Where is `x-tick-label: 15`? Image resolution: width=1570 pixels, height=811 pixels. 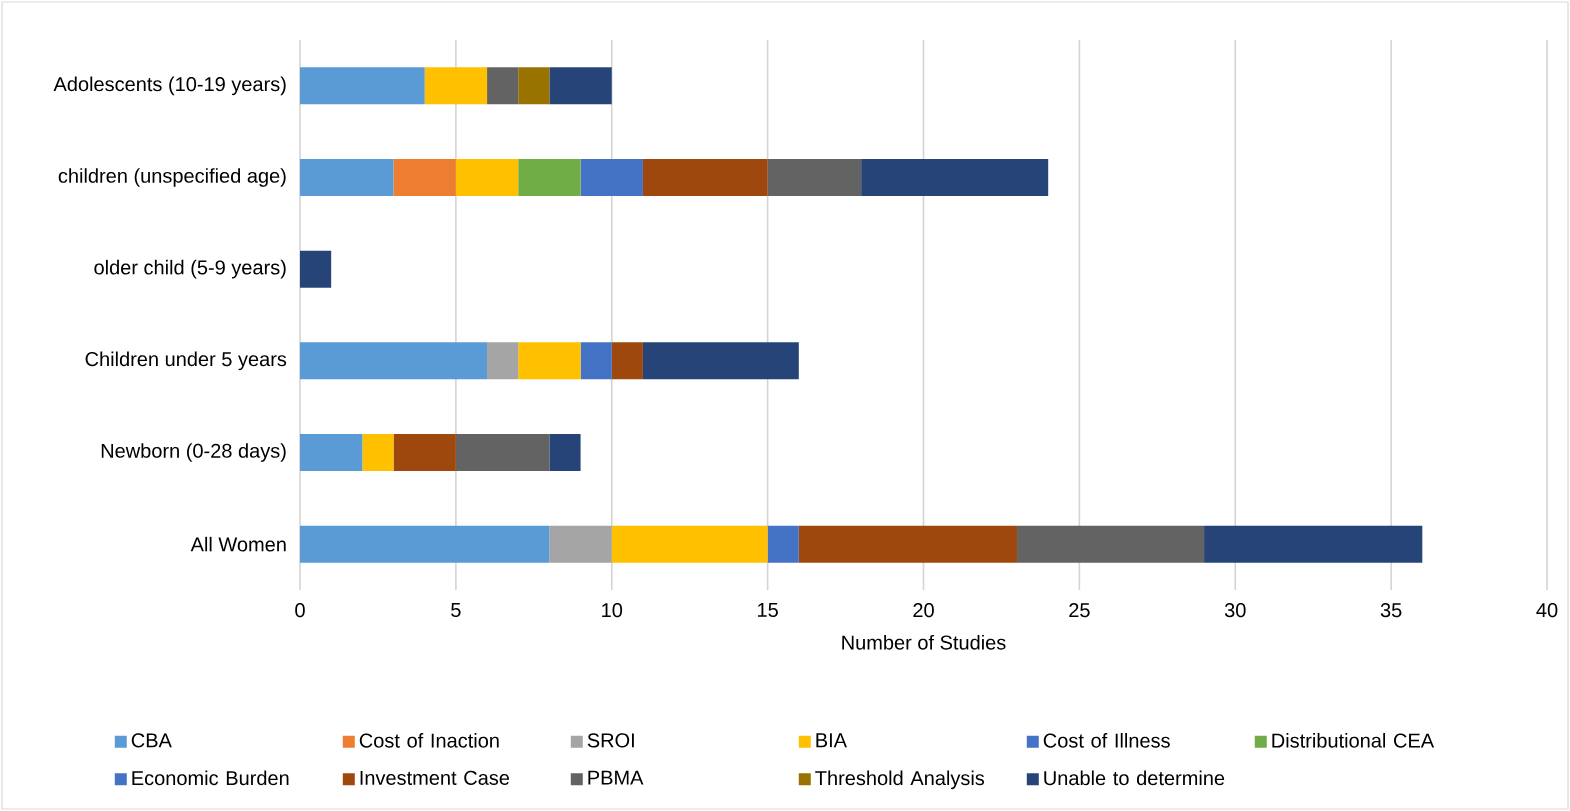
x-tick-label: 15 is located at coordinates (768, 610).